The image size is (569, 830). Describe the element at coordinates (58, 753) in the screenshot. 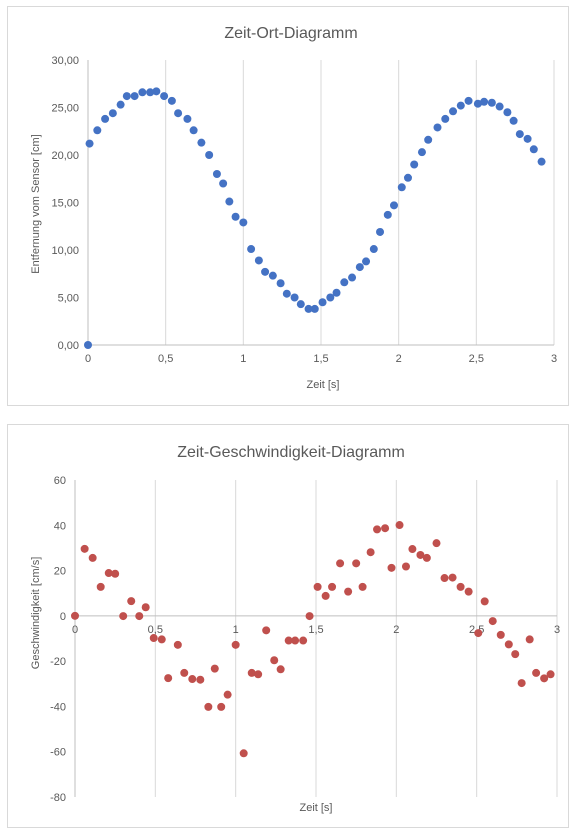

I see `y-tick-label: -60` at that location.